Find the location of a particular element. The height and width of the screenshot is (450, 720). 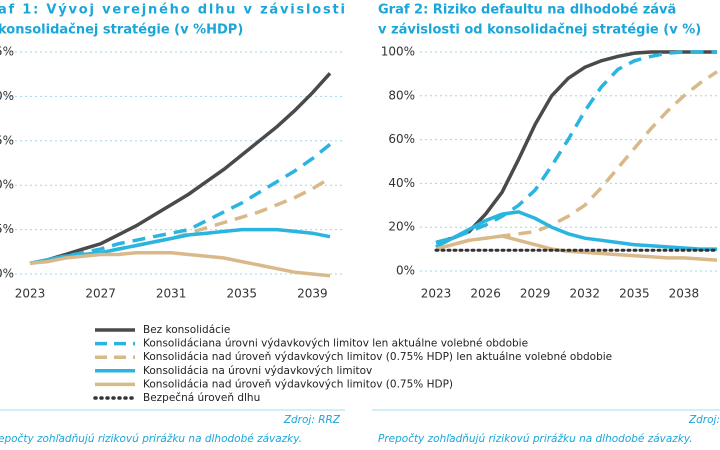

chart-title: konsolidačnej stratégie (v %HDP) is located at coordinates (121, 30).